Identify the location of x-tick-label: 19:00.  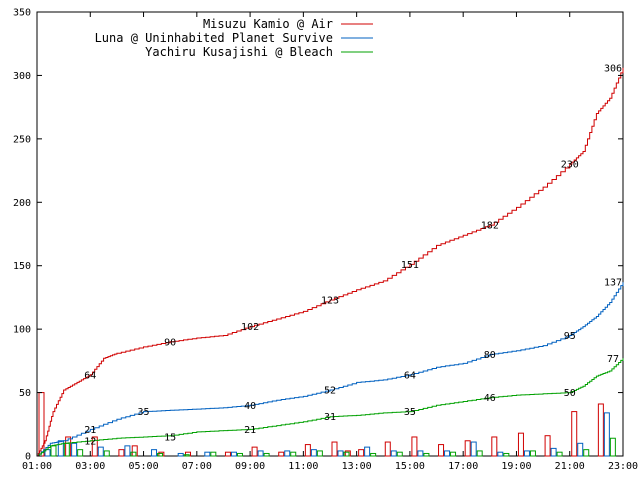
(516, 466).